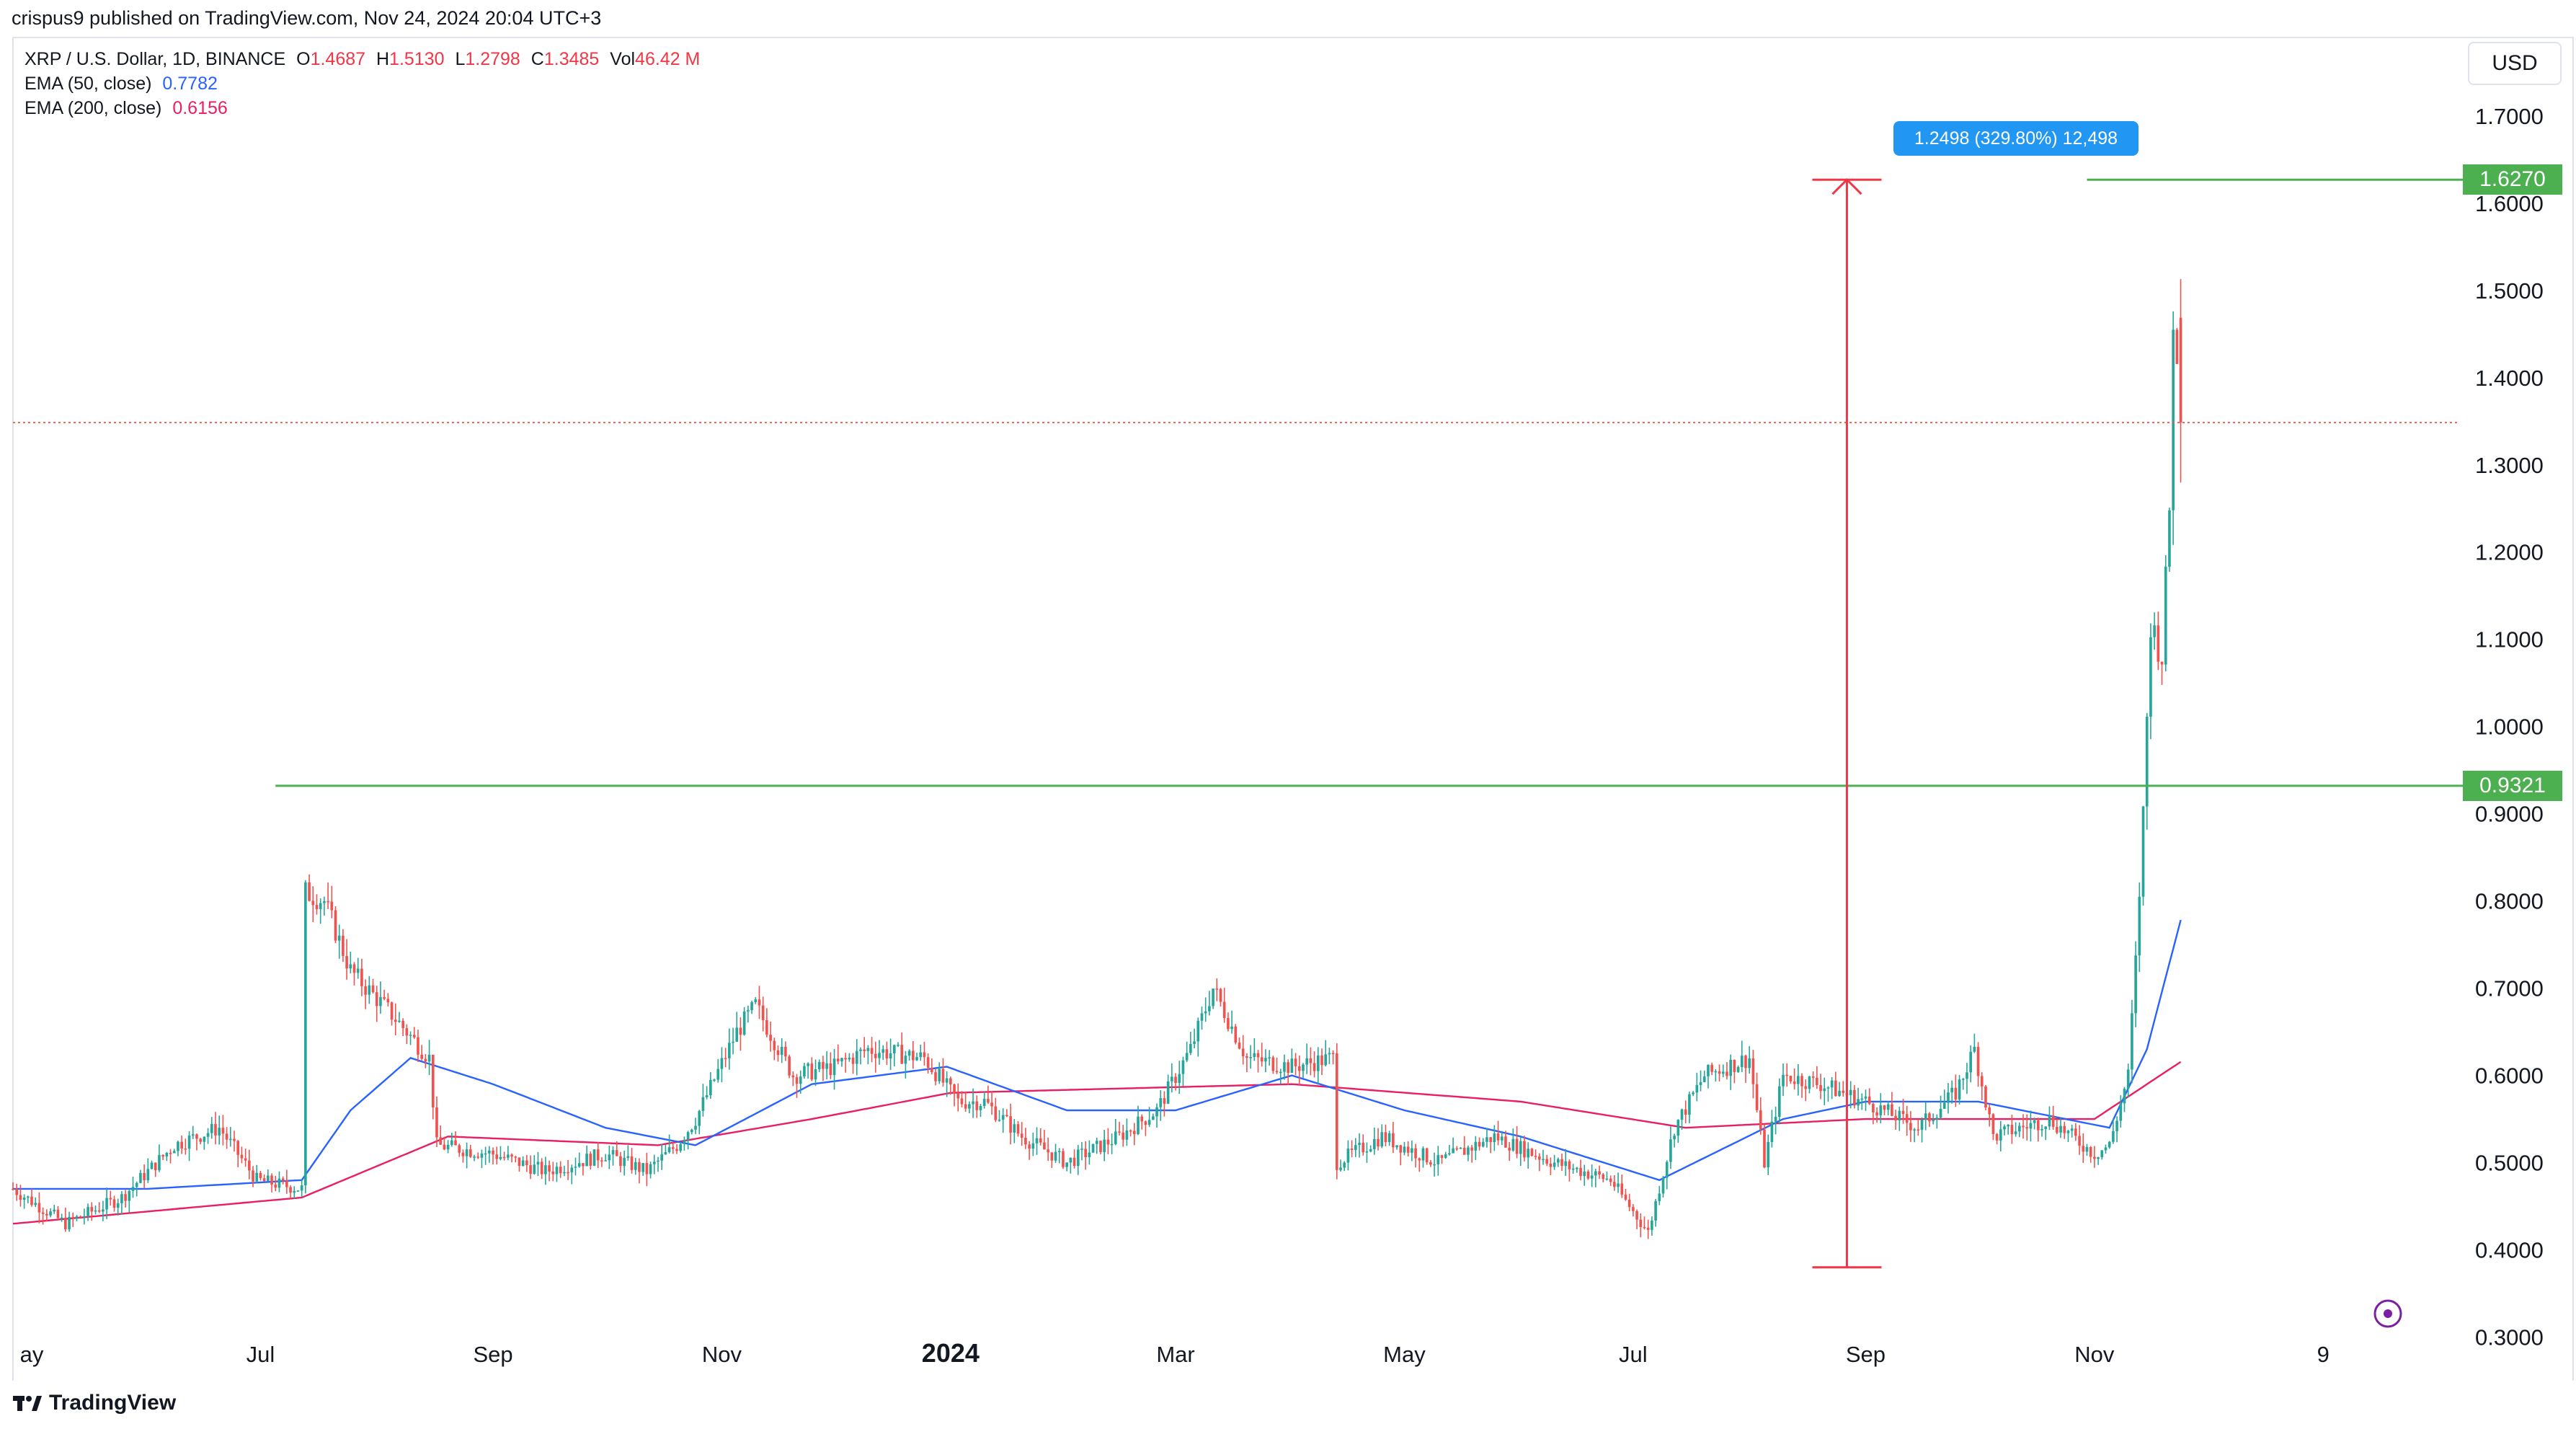 The image size is (2576, 1429). What do you see at coordinates (94, 1403) in the screenshot?
I see `tradingview-logo: TradingView` at bounding box center [94, 1403].